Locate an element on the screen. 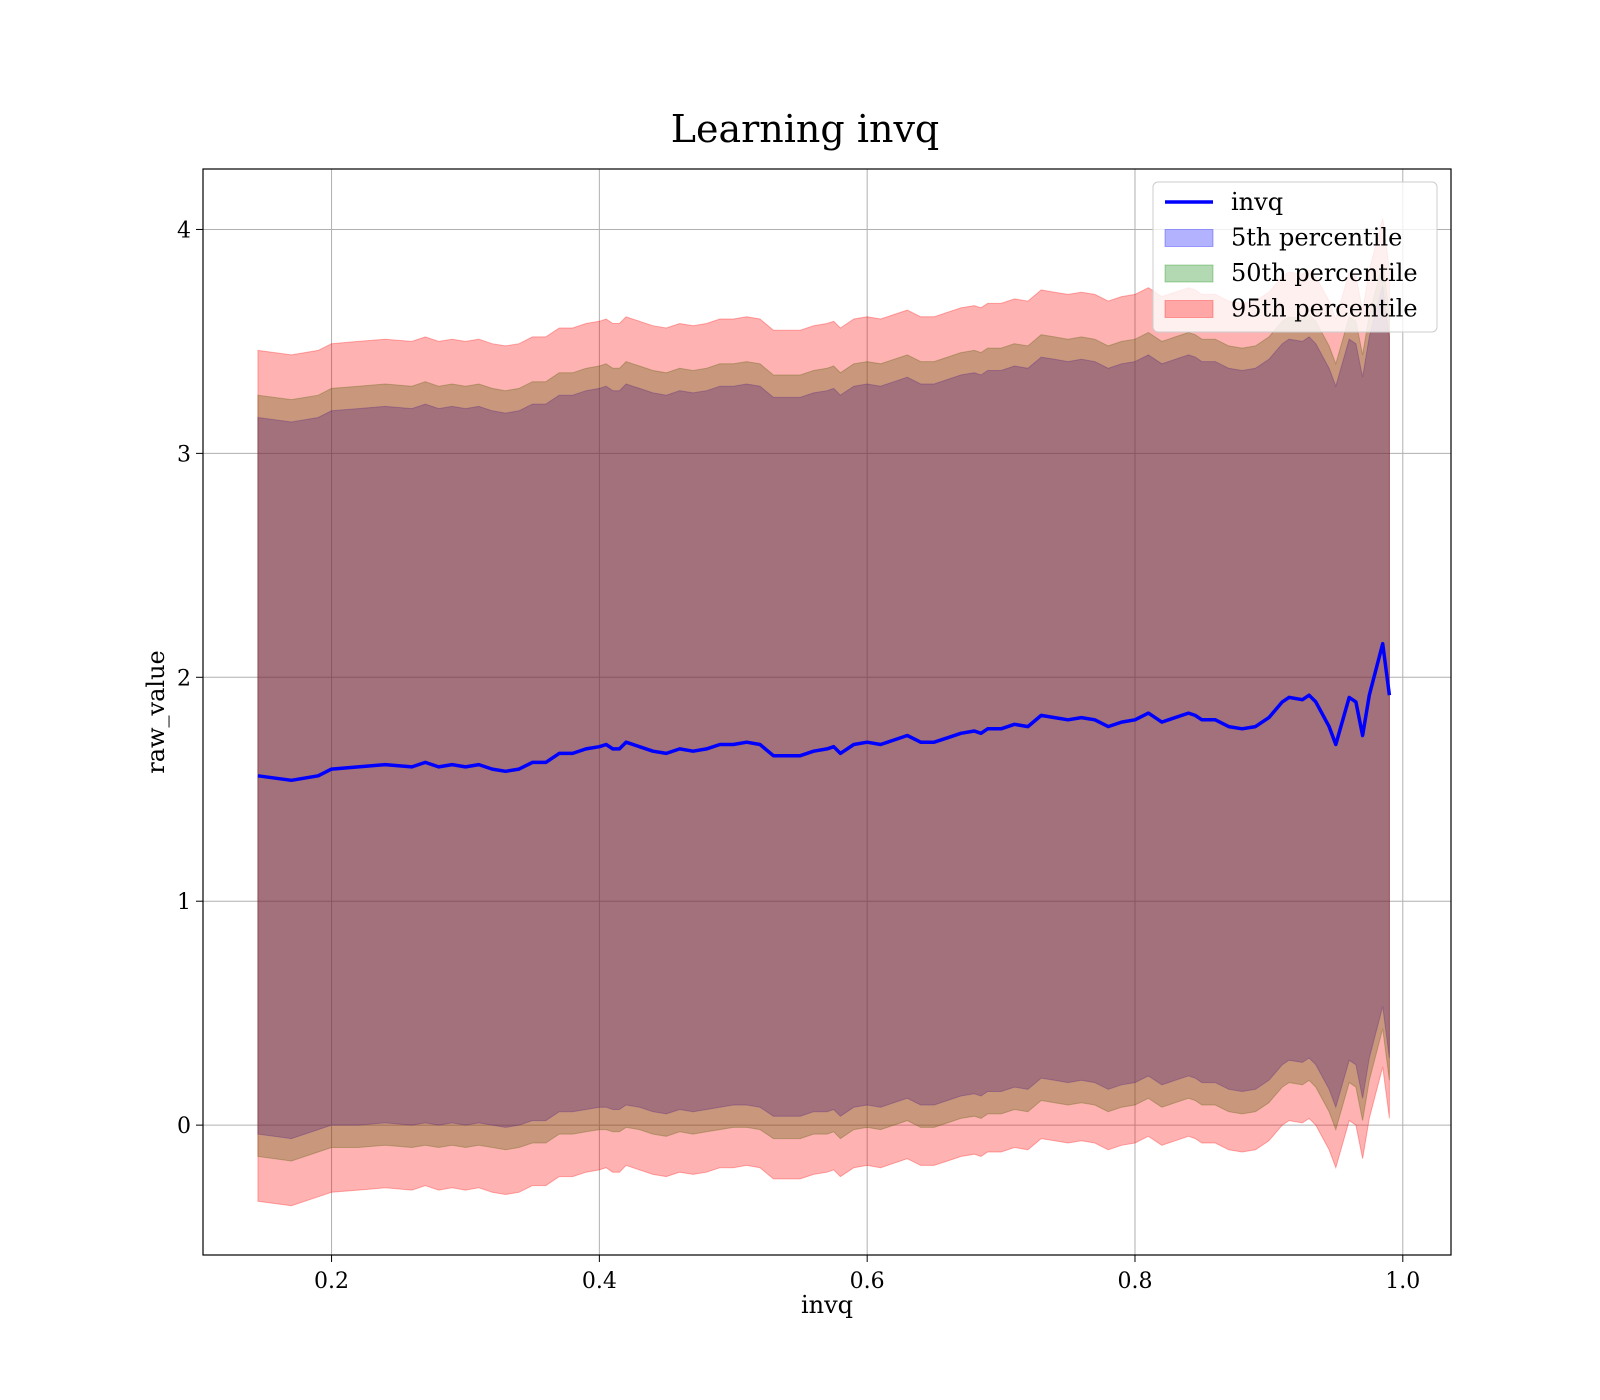 The image size is (1600, 1400). legend-label: 50th percentile is located at coordinates (1324, 273).